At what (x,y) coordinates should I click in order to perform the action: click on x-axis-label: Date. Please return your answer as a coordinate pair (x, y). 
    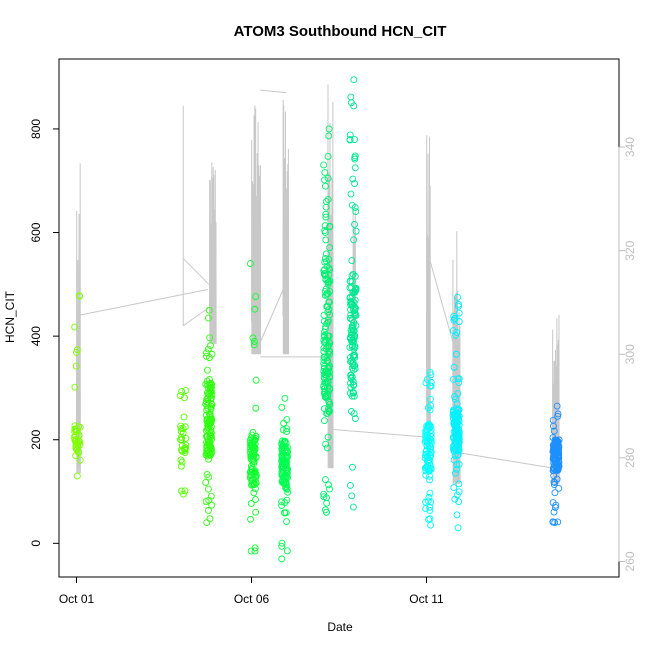
    Looking at the image, I should click on (340, 627).